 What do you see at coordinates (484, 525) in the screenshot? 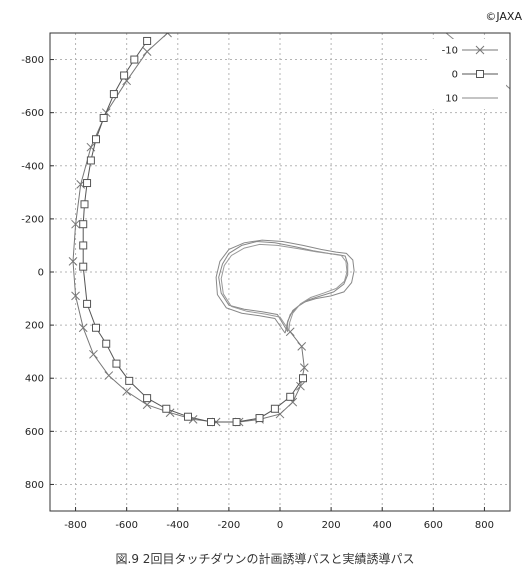
I see `x-tick-label: 800` at bounding box center [484, 525].